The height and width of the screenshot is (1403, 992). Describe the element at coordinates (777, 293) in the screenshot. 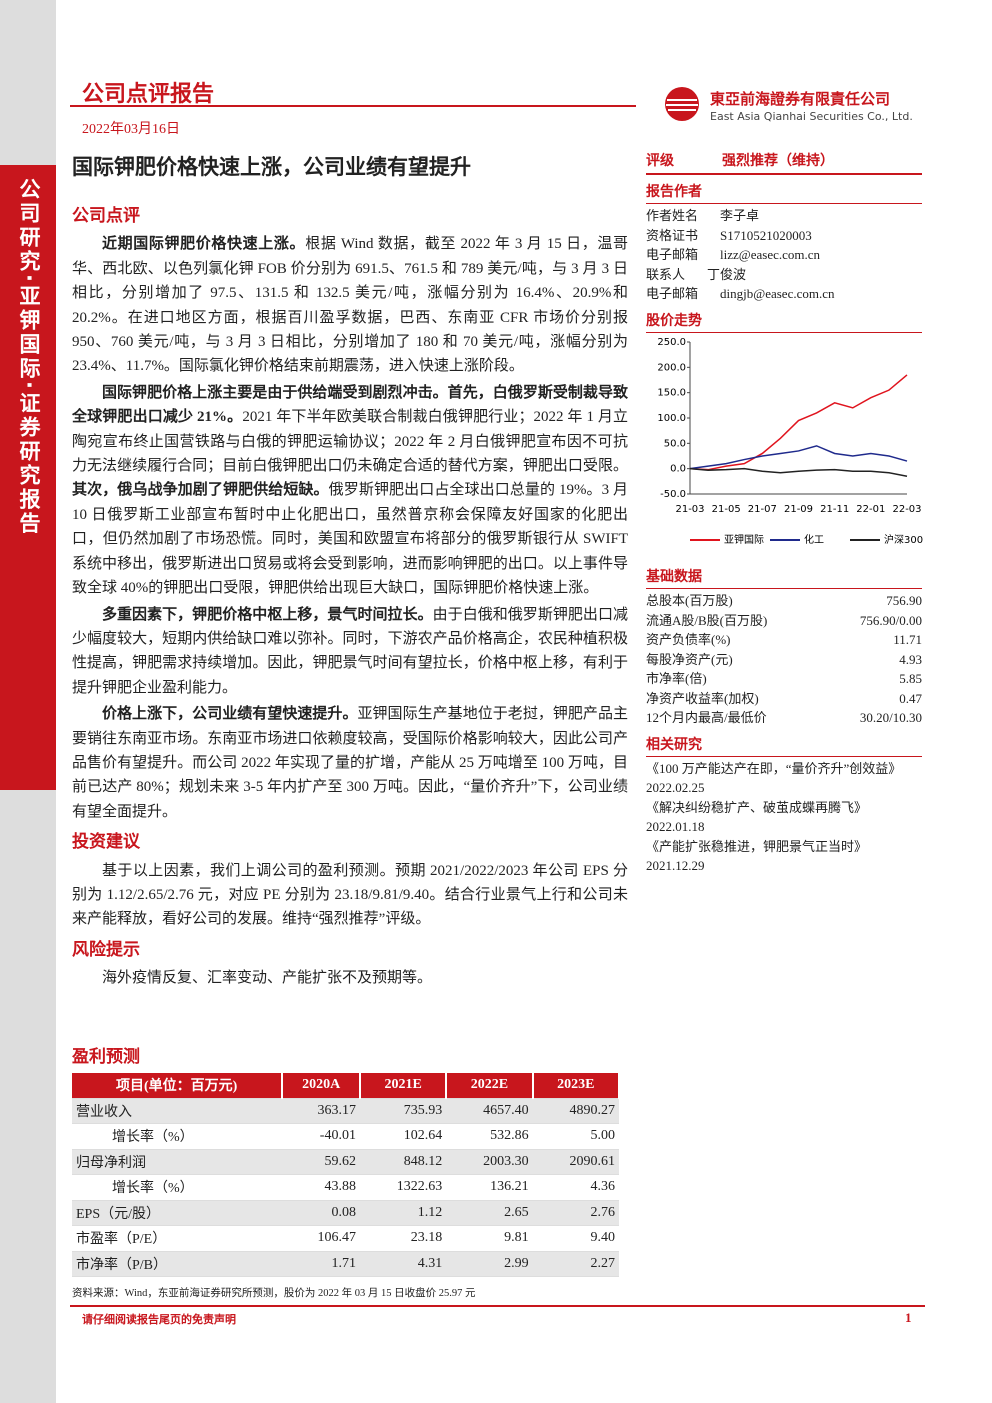

I see `kv-value: dingjb@easec.com.cn` at that location.